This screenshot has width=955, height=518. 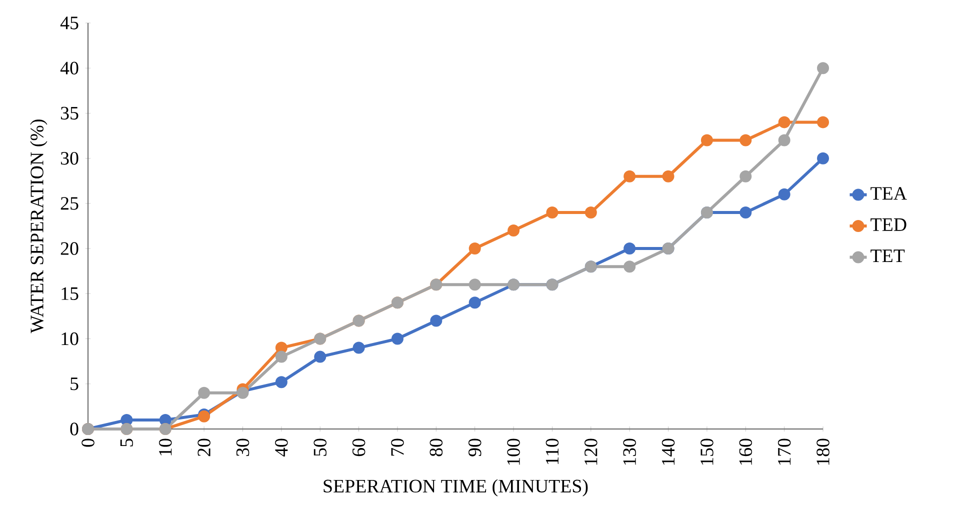 What do you see at coordinates (69, 158) in the screenshot?
I see `y-tick-label: 30` at bounding box center [69, 158].